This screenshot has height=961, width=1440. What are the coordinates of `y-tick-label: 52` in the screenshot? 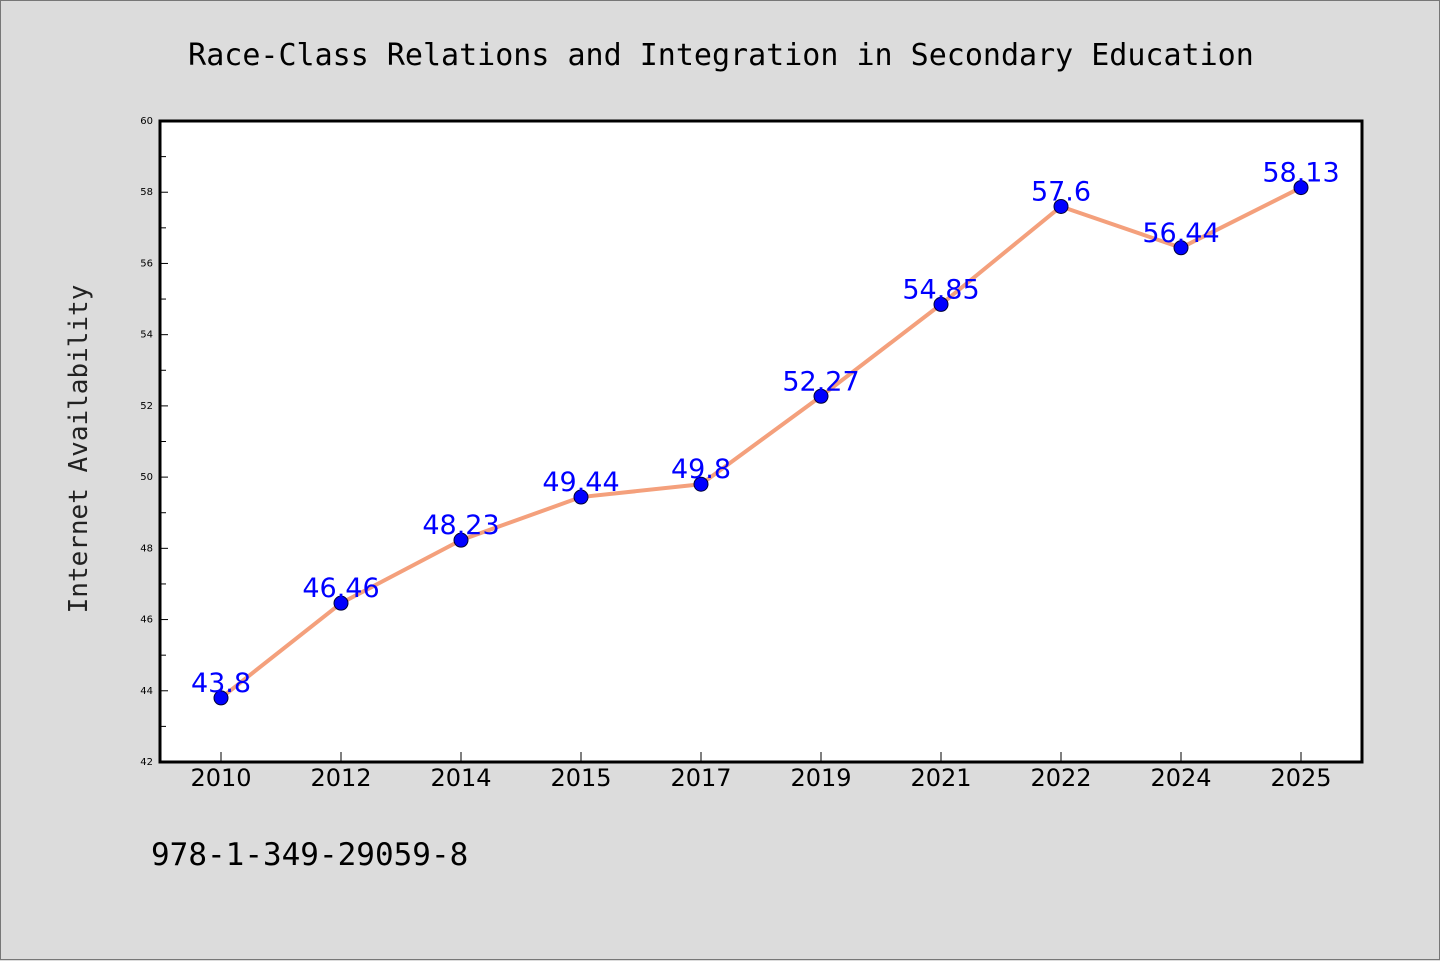 It's located at (146, 406).